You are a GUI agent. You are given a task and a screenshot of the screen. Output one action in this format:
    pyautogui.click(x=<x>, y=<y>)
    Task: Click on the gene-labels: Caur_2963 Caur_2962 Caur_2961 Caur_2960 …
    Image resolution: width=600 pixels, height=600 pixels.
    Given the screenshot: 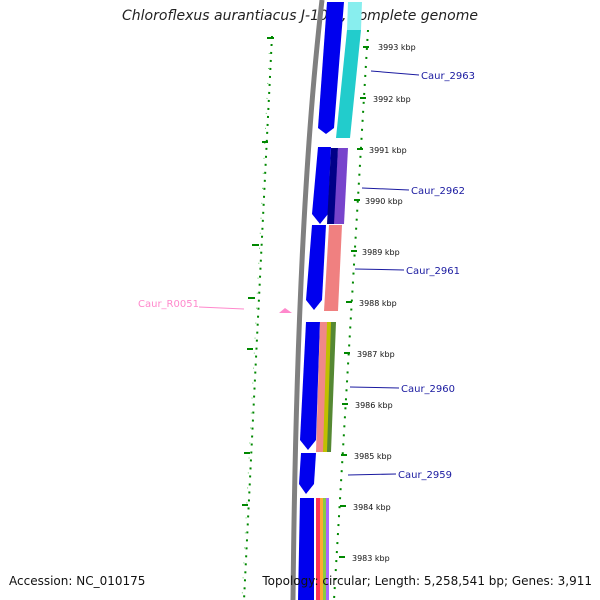 What is the action you would take?
    pyautogui.click(x=436, y=276)
    